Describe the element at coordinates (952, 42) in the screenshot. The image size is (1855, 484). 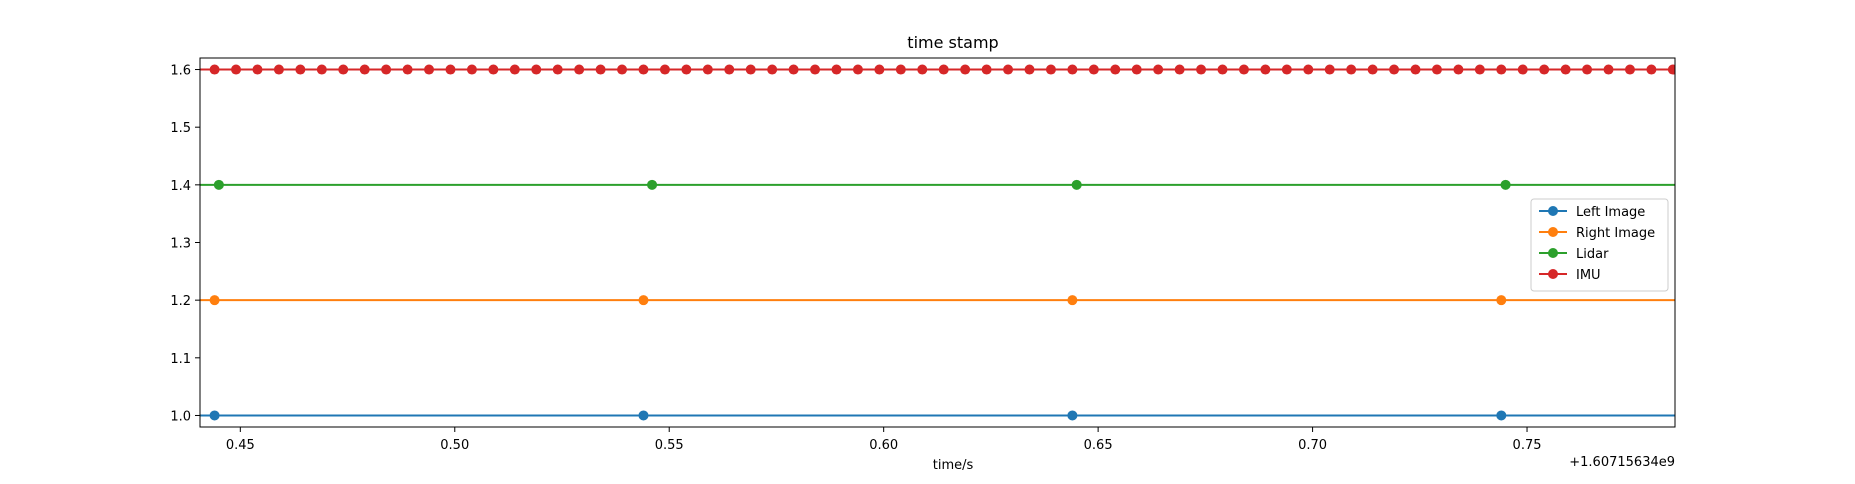
I see `chart-title: time stamp` at that location.